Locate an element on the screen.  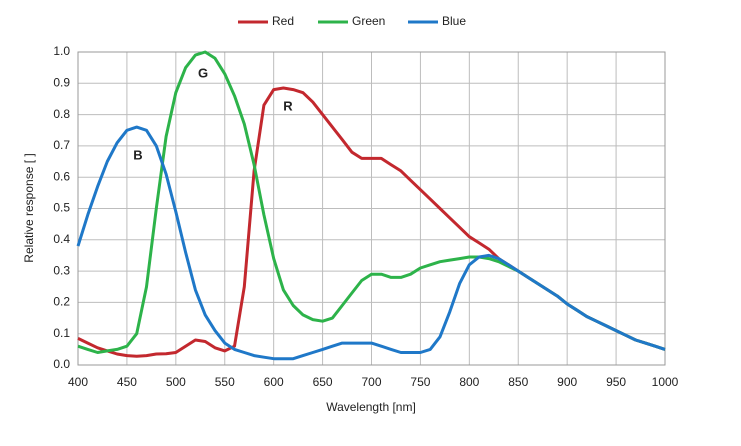
y-tick-label: 0.6 is located at coordinates (61, 176).